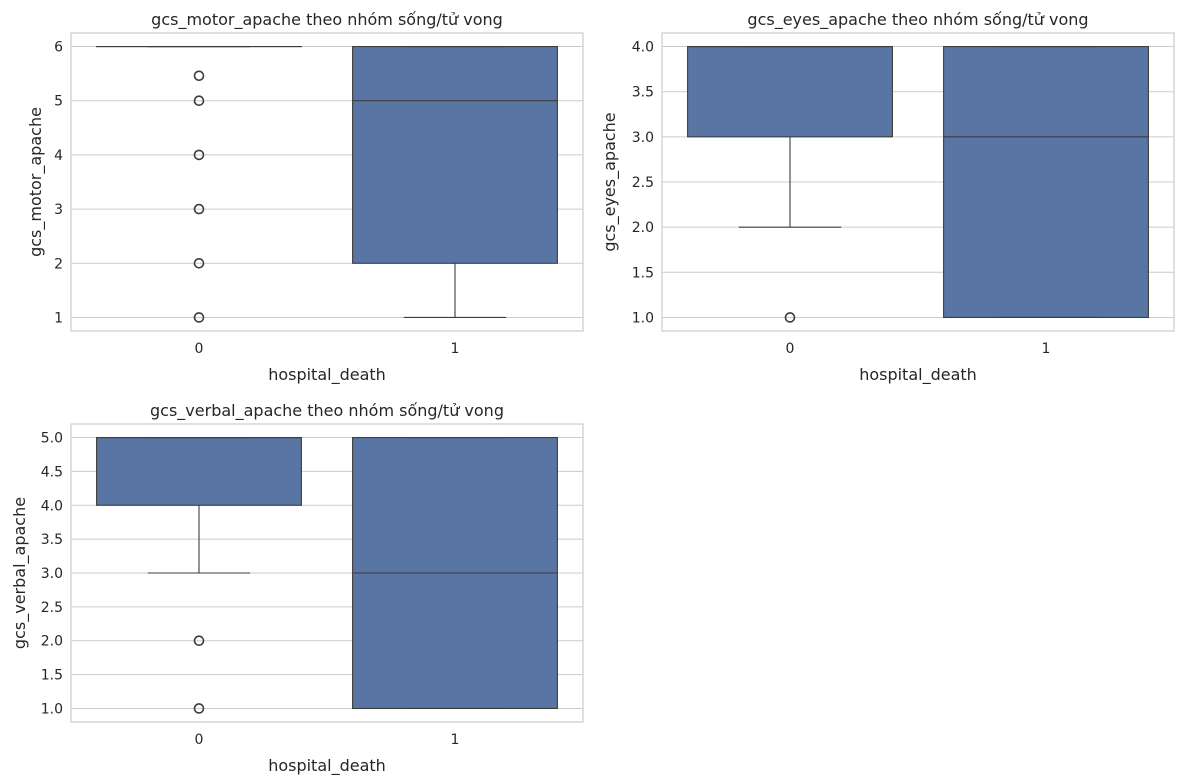 The image size is (1183, 784). Describe the element at coordinates (58, 156) in the screenshot. I see `y-tick-label: 4` at that location.